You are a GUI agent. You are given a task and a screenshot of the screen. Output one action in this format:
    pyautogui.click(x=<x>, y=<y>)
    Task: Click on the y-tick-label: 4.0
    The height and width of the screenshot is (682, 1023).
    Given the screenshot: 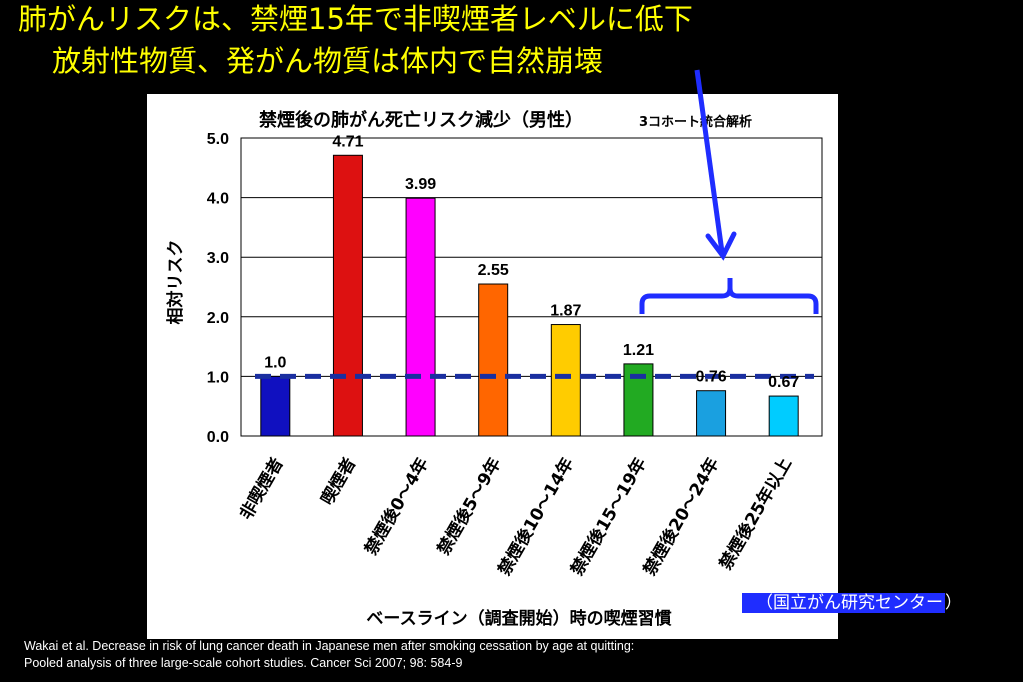 What is the action you would take?
    pyautogui.click(x=218, y=199)
    